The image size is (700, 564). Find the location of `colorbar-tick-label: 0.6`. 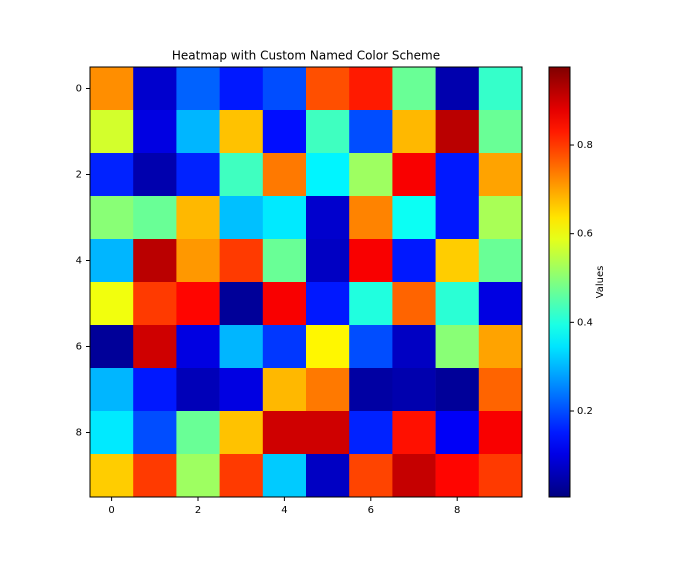

colorbar-tick-label: 0.6 is located at coordinates (585, 234).